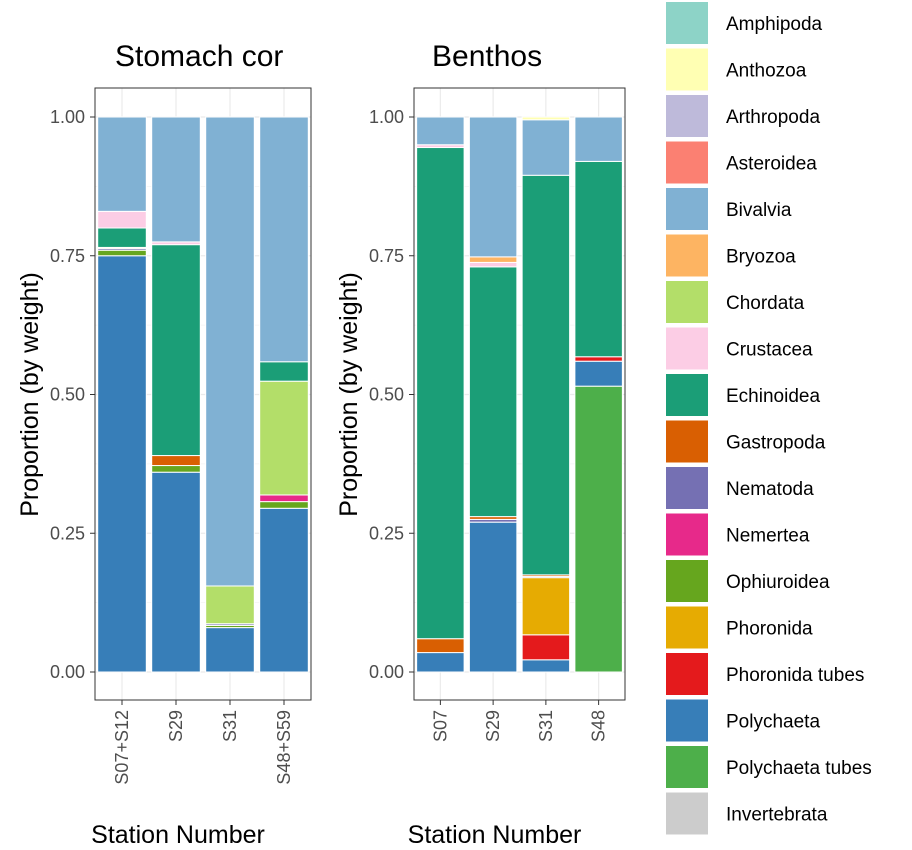 The width and height of the screenshot is (912, 850). Describe the element at coordinates (687, 255) in the screenshot. I see `legend-swatch-bryozoa` at that location.